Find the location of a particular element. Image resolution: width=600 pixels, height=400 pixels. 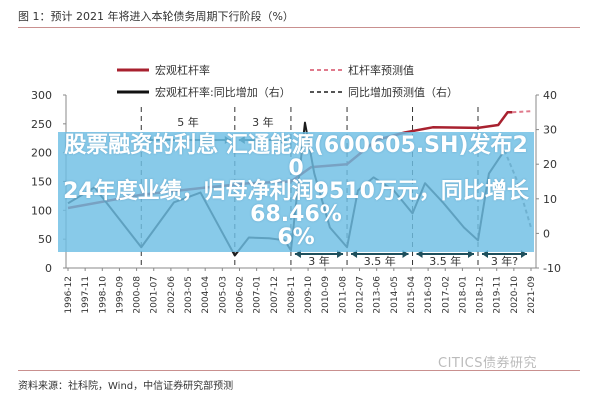

x-tick-label: 2015-04 is located at coordinates (412, 295).